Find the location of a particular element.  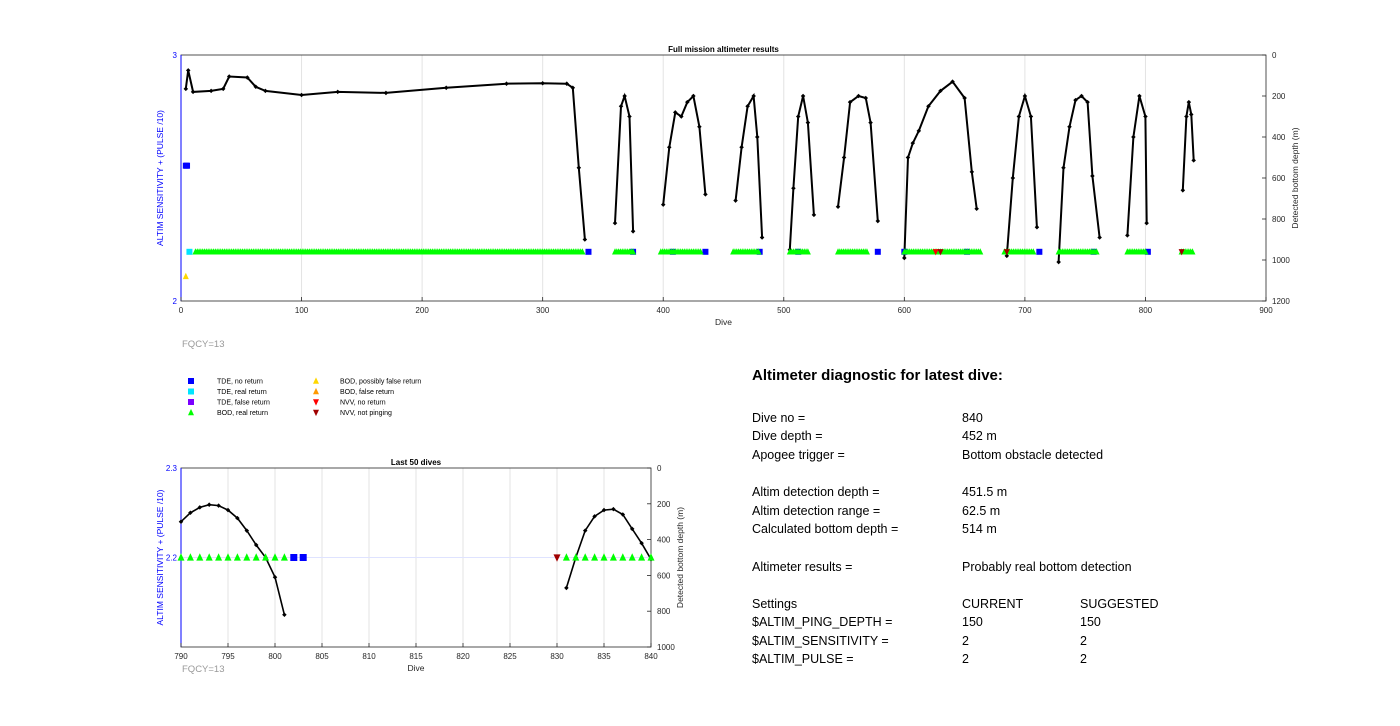

diagnostic-value: 2 is located at coordinates (965, 641).